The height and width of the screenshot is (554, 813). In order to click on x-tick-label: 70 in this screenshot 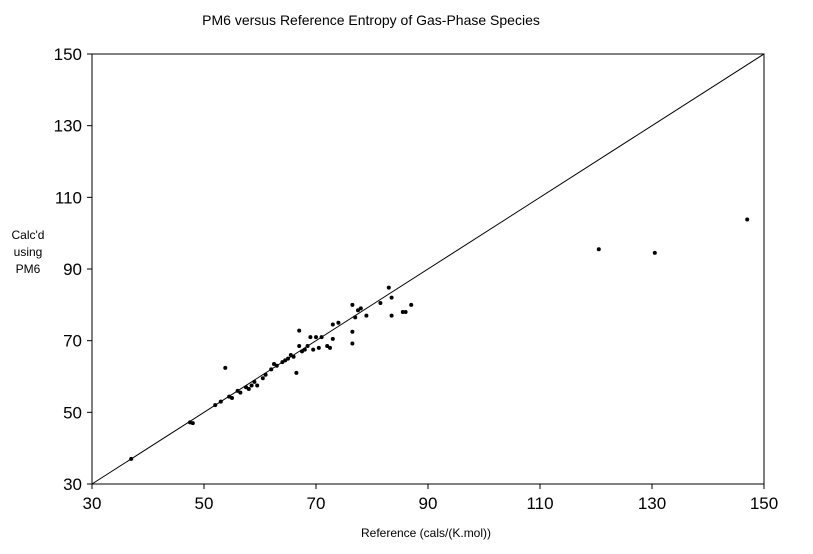, I will do `click(316, 503)`.